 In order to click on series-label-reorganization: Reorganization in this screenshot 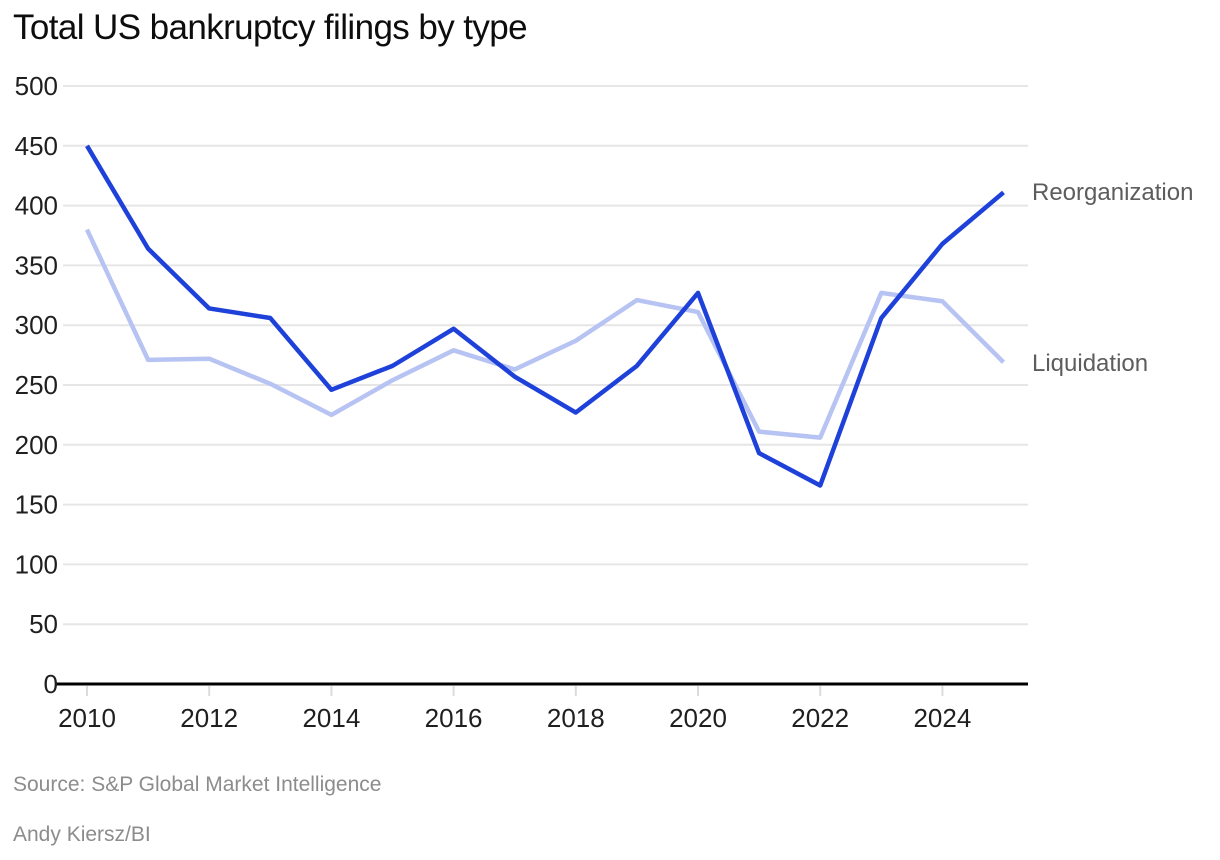, I will do `click(1113, 192)`.